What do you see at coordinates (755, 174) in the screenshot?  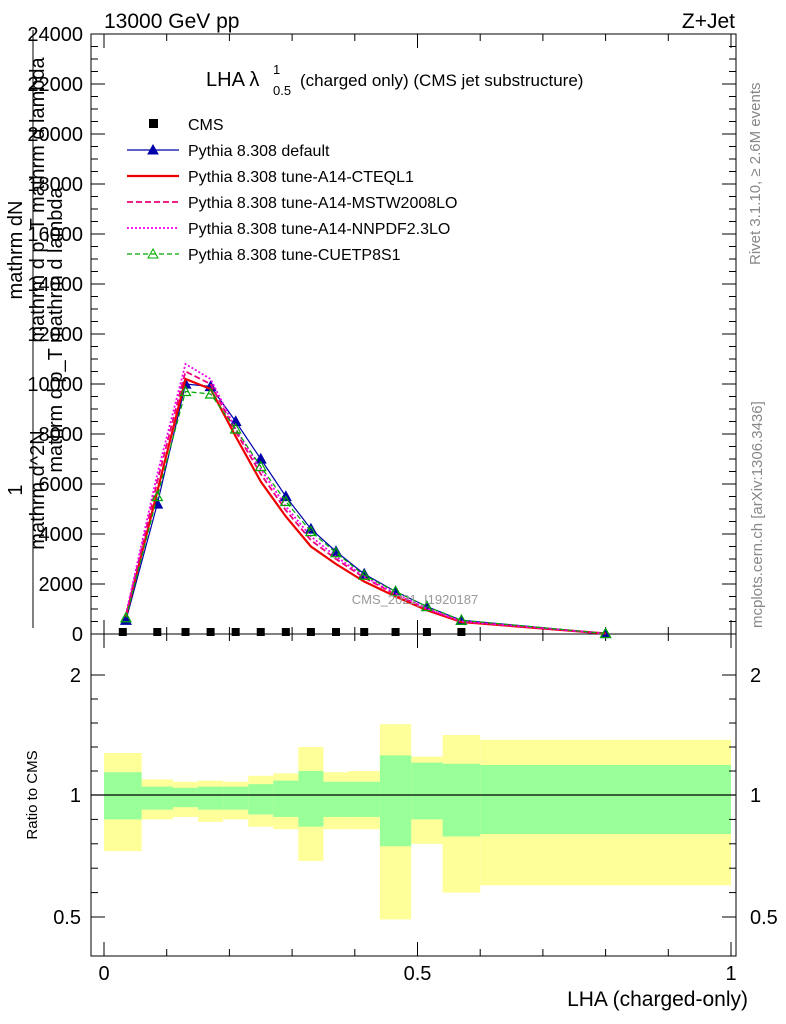 I see `rivet-side-label: Rivet 3.1.10, ≥ 2.6M events` at bounding box center [755, 174].